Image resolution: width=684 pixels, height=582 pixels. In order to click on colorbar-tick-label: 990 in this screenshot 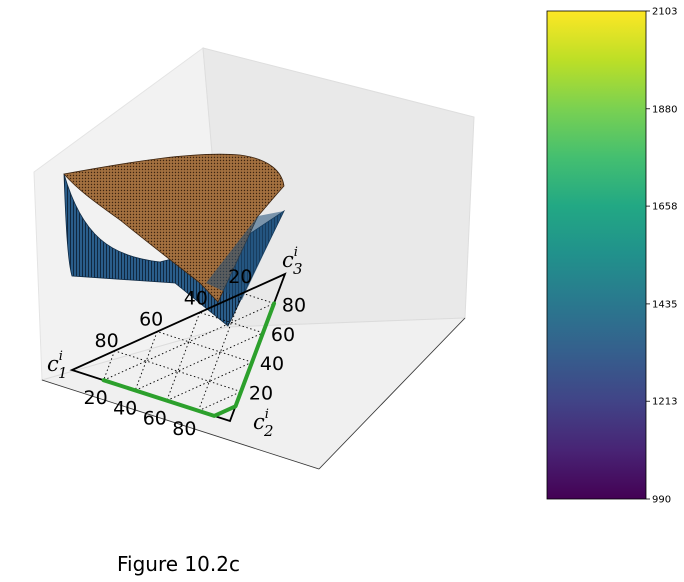, I will do `click(661, 500)`.